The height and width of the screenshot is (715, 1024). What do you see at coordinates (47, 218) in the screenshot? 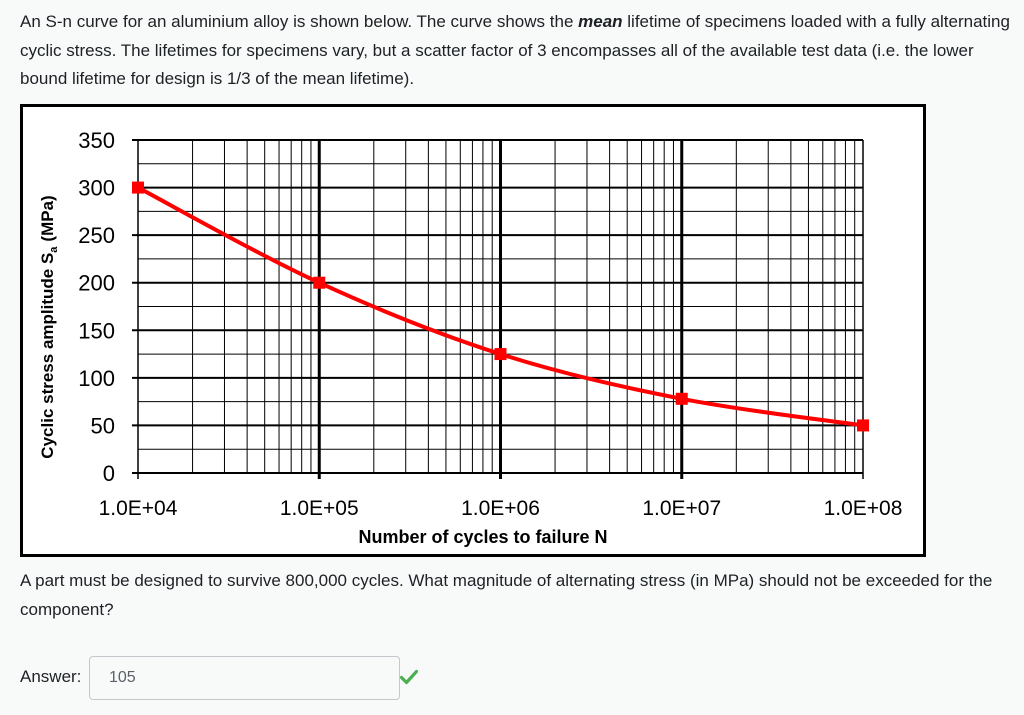
I see `y-axis-label-unit: (MPa)` at bounding box center [47, 218].